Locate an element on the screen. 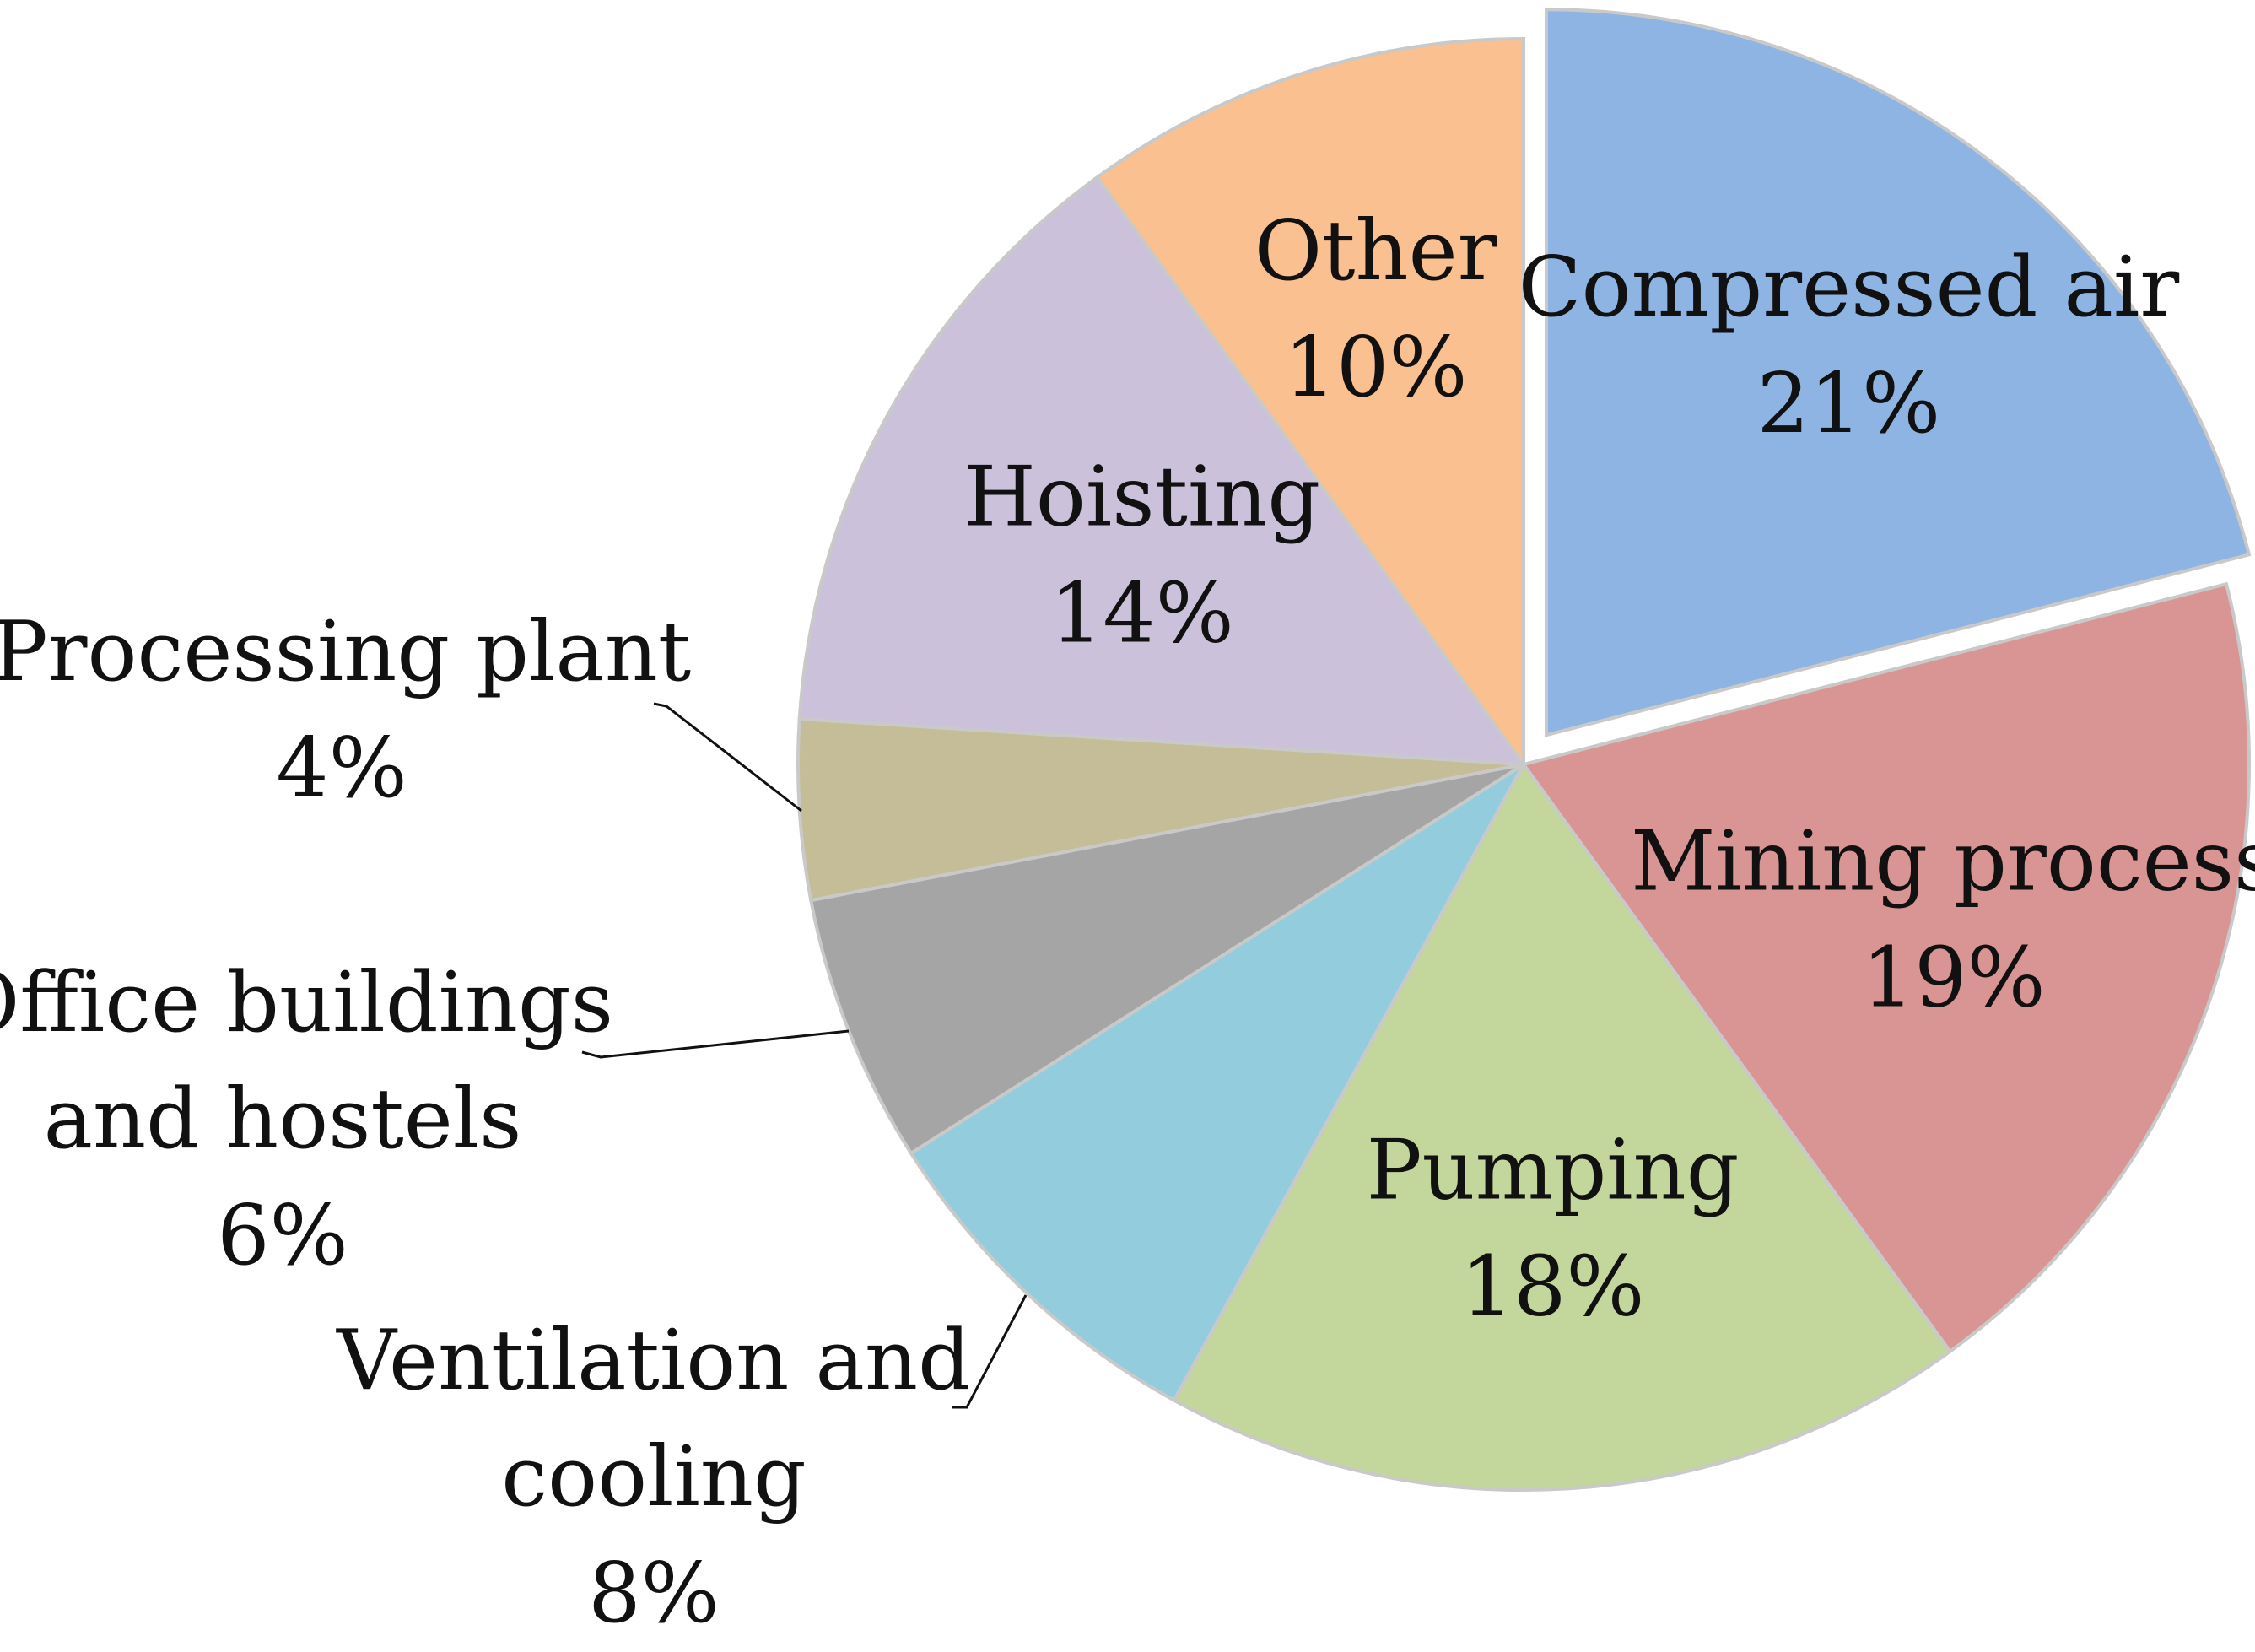 The height and width of the screenshot is (1652, 2255). slice-label-ventilation-and: Ventilation and cooling 8% is located at coordinates (653, 1477).